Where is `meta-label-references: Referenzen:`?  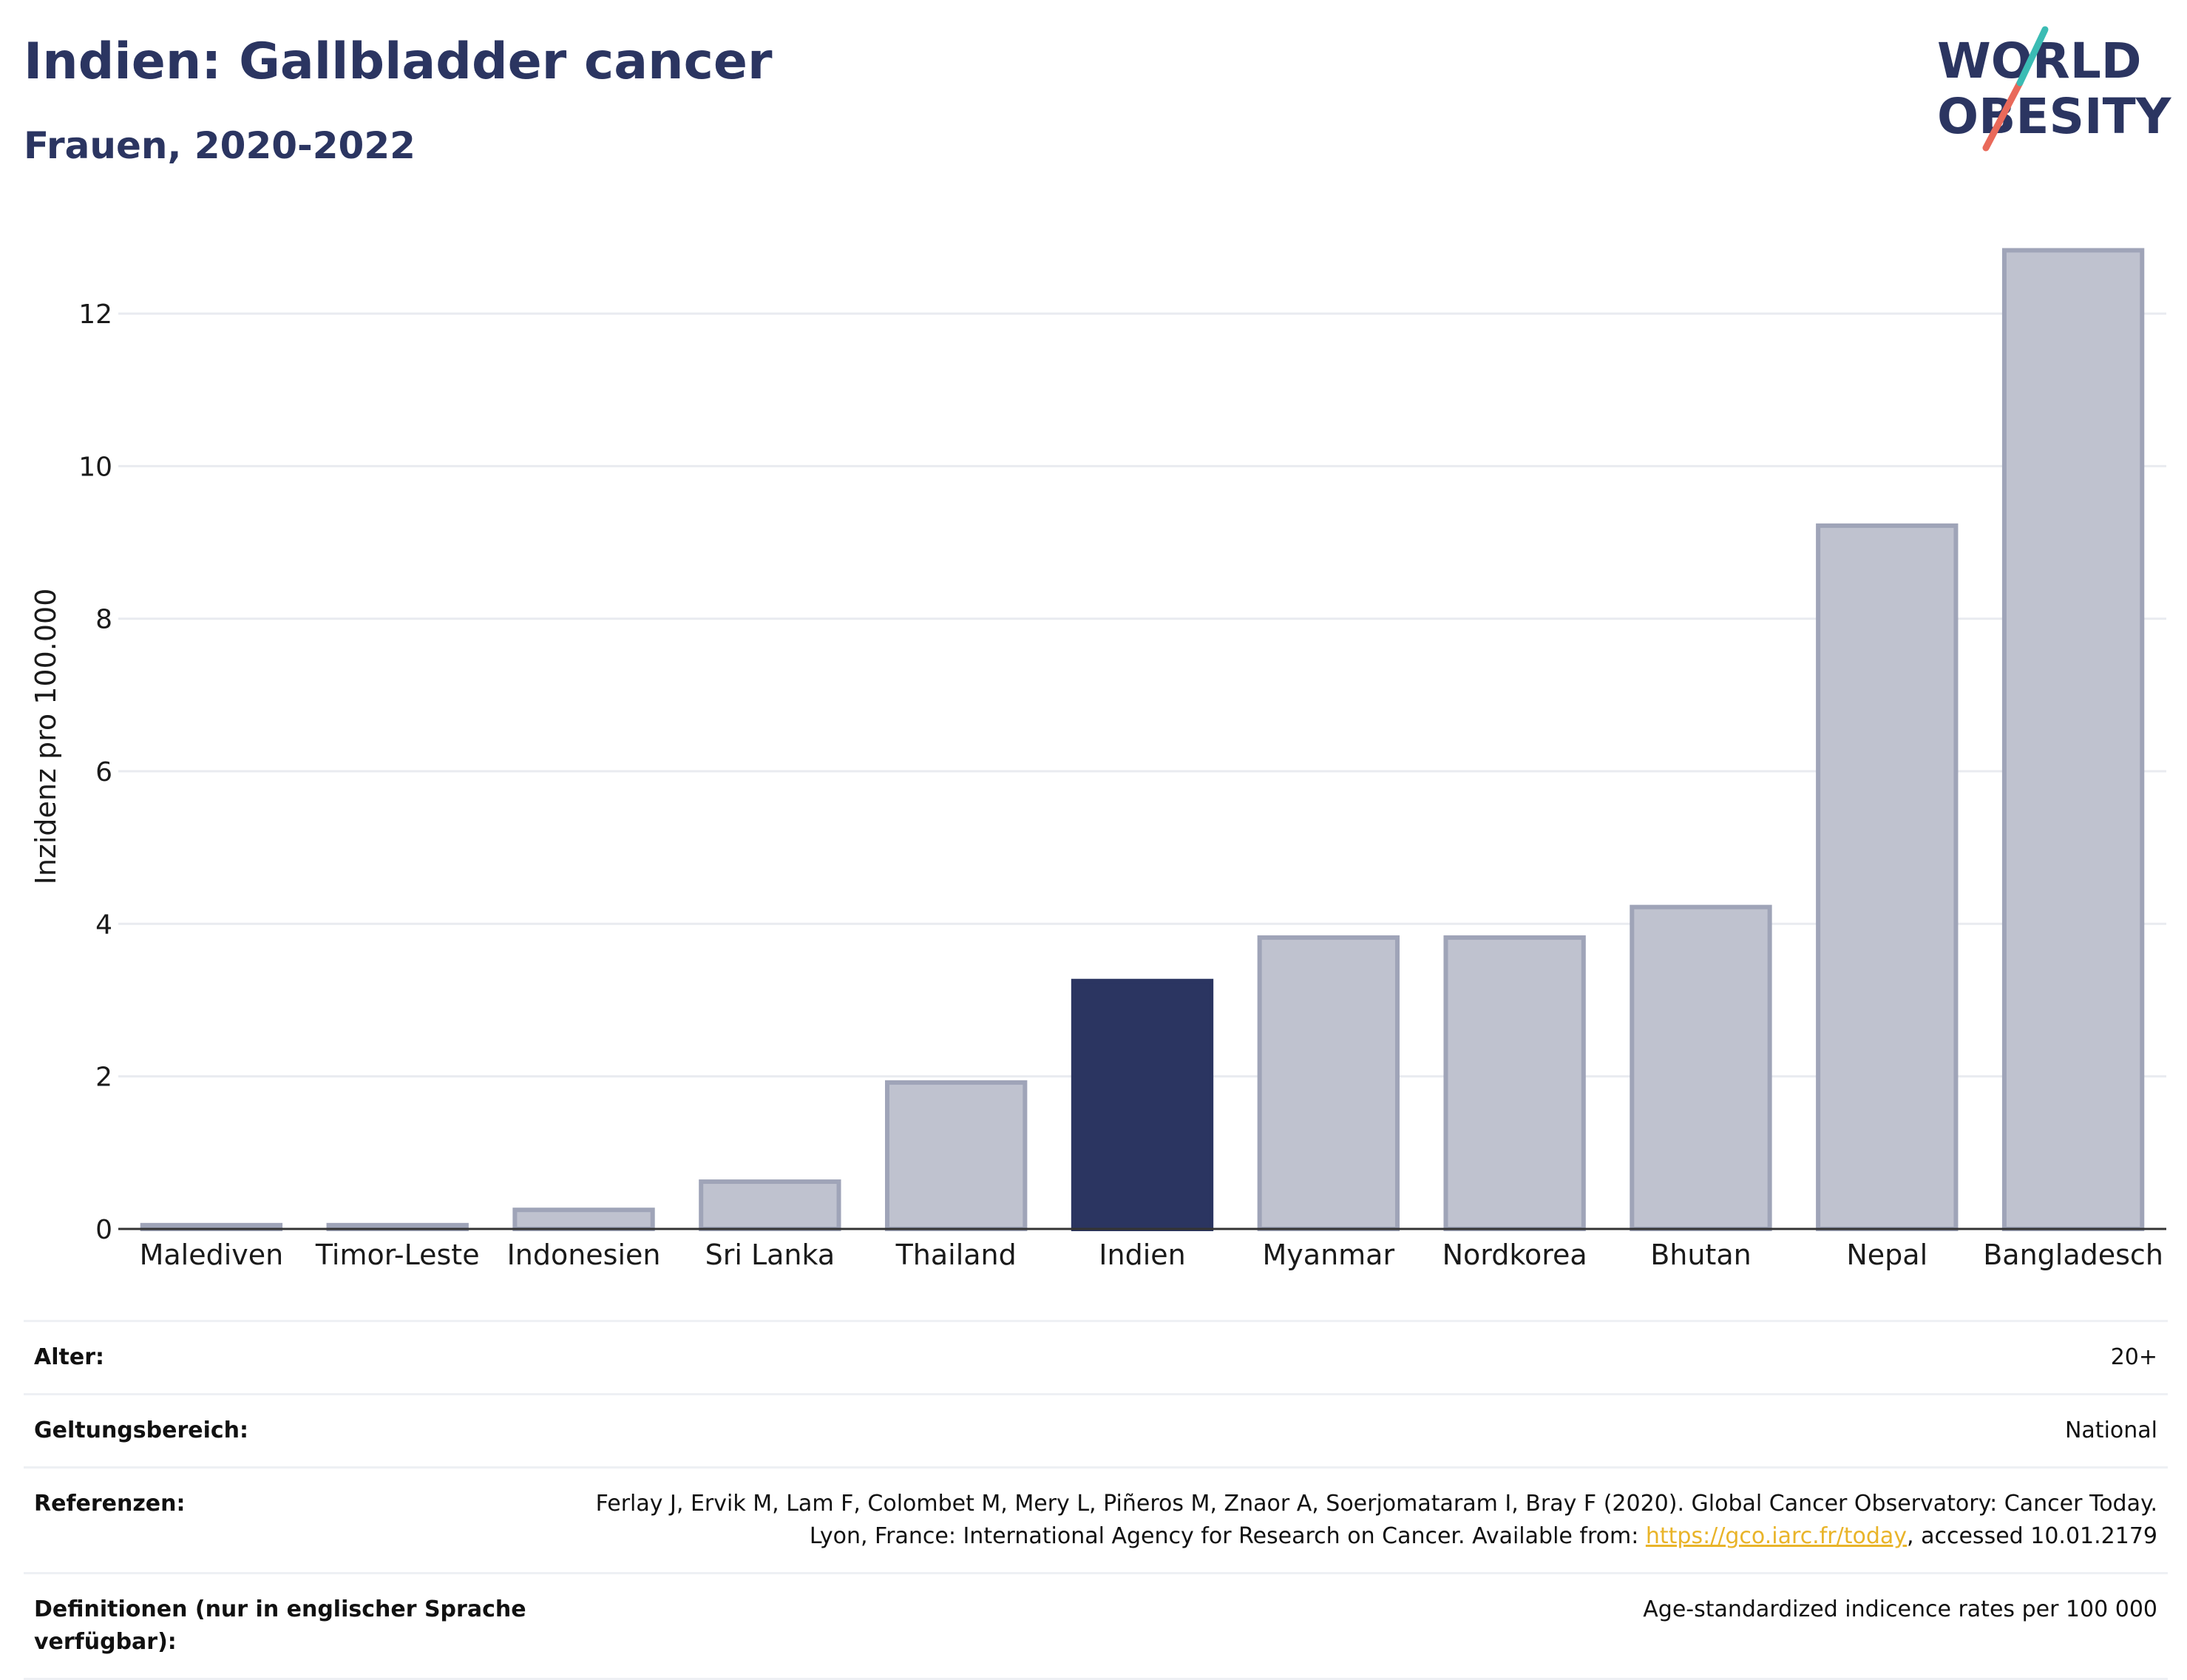
meta-label-references: Referenzen: is located at coordinates (110, 1504).